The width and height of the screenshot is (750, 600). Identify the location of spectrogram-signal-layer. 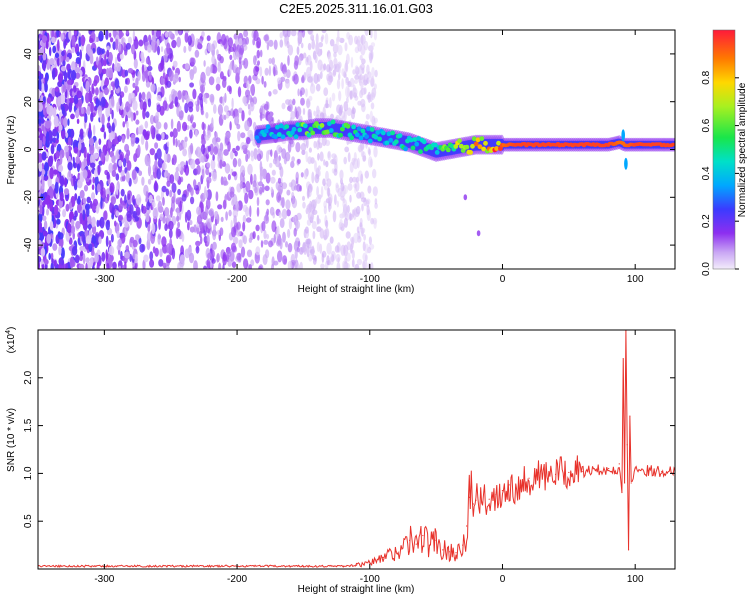
(464, 177).